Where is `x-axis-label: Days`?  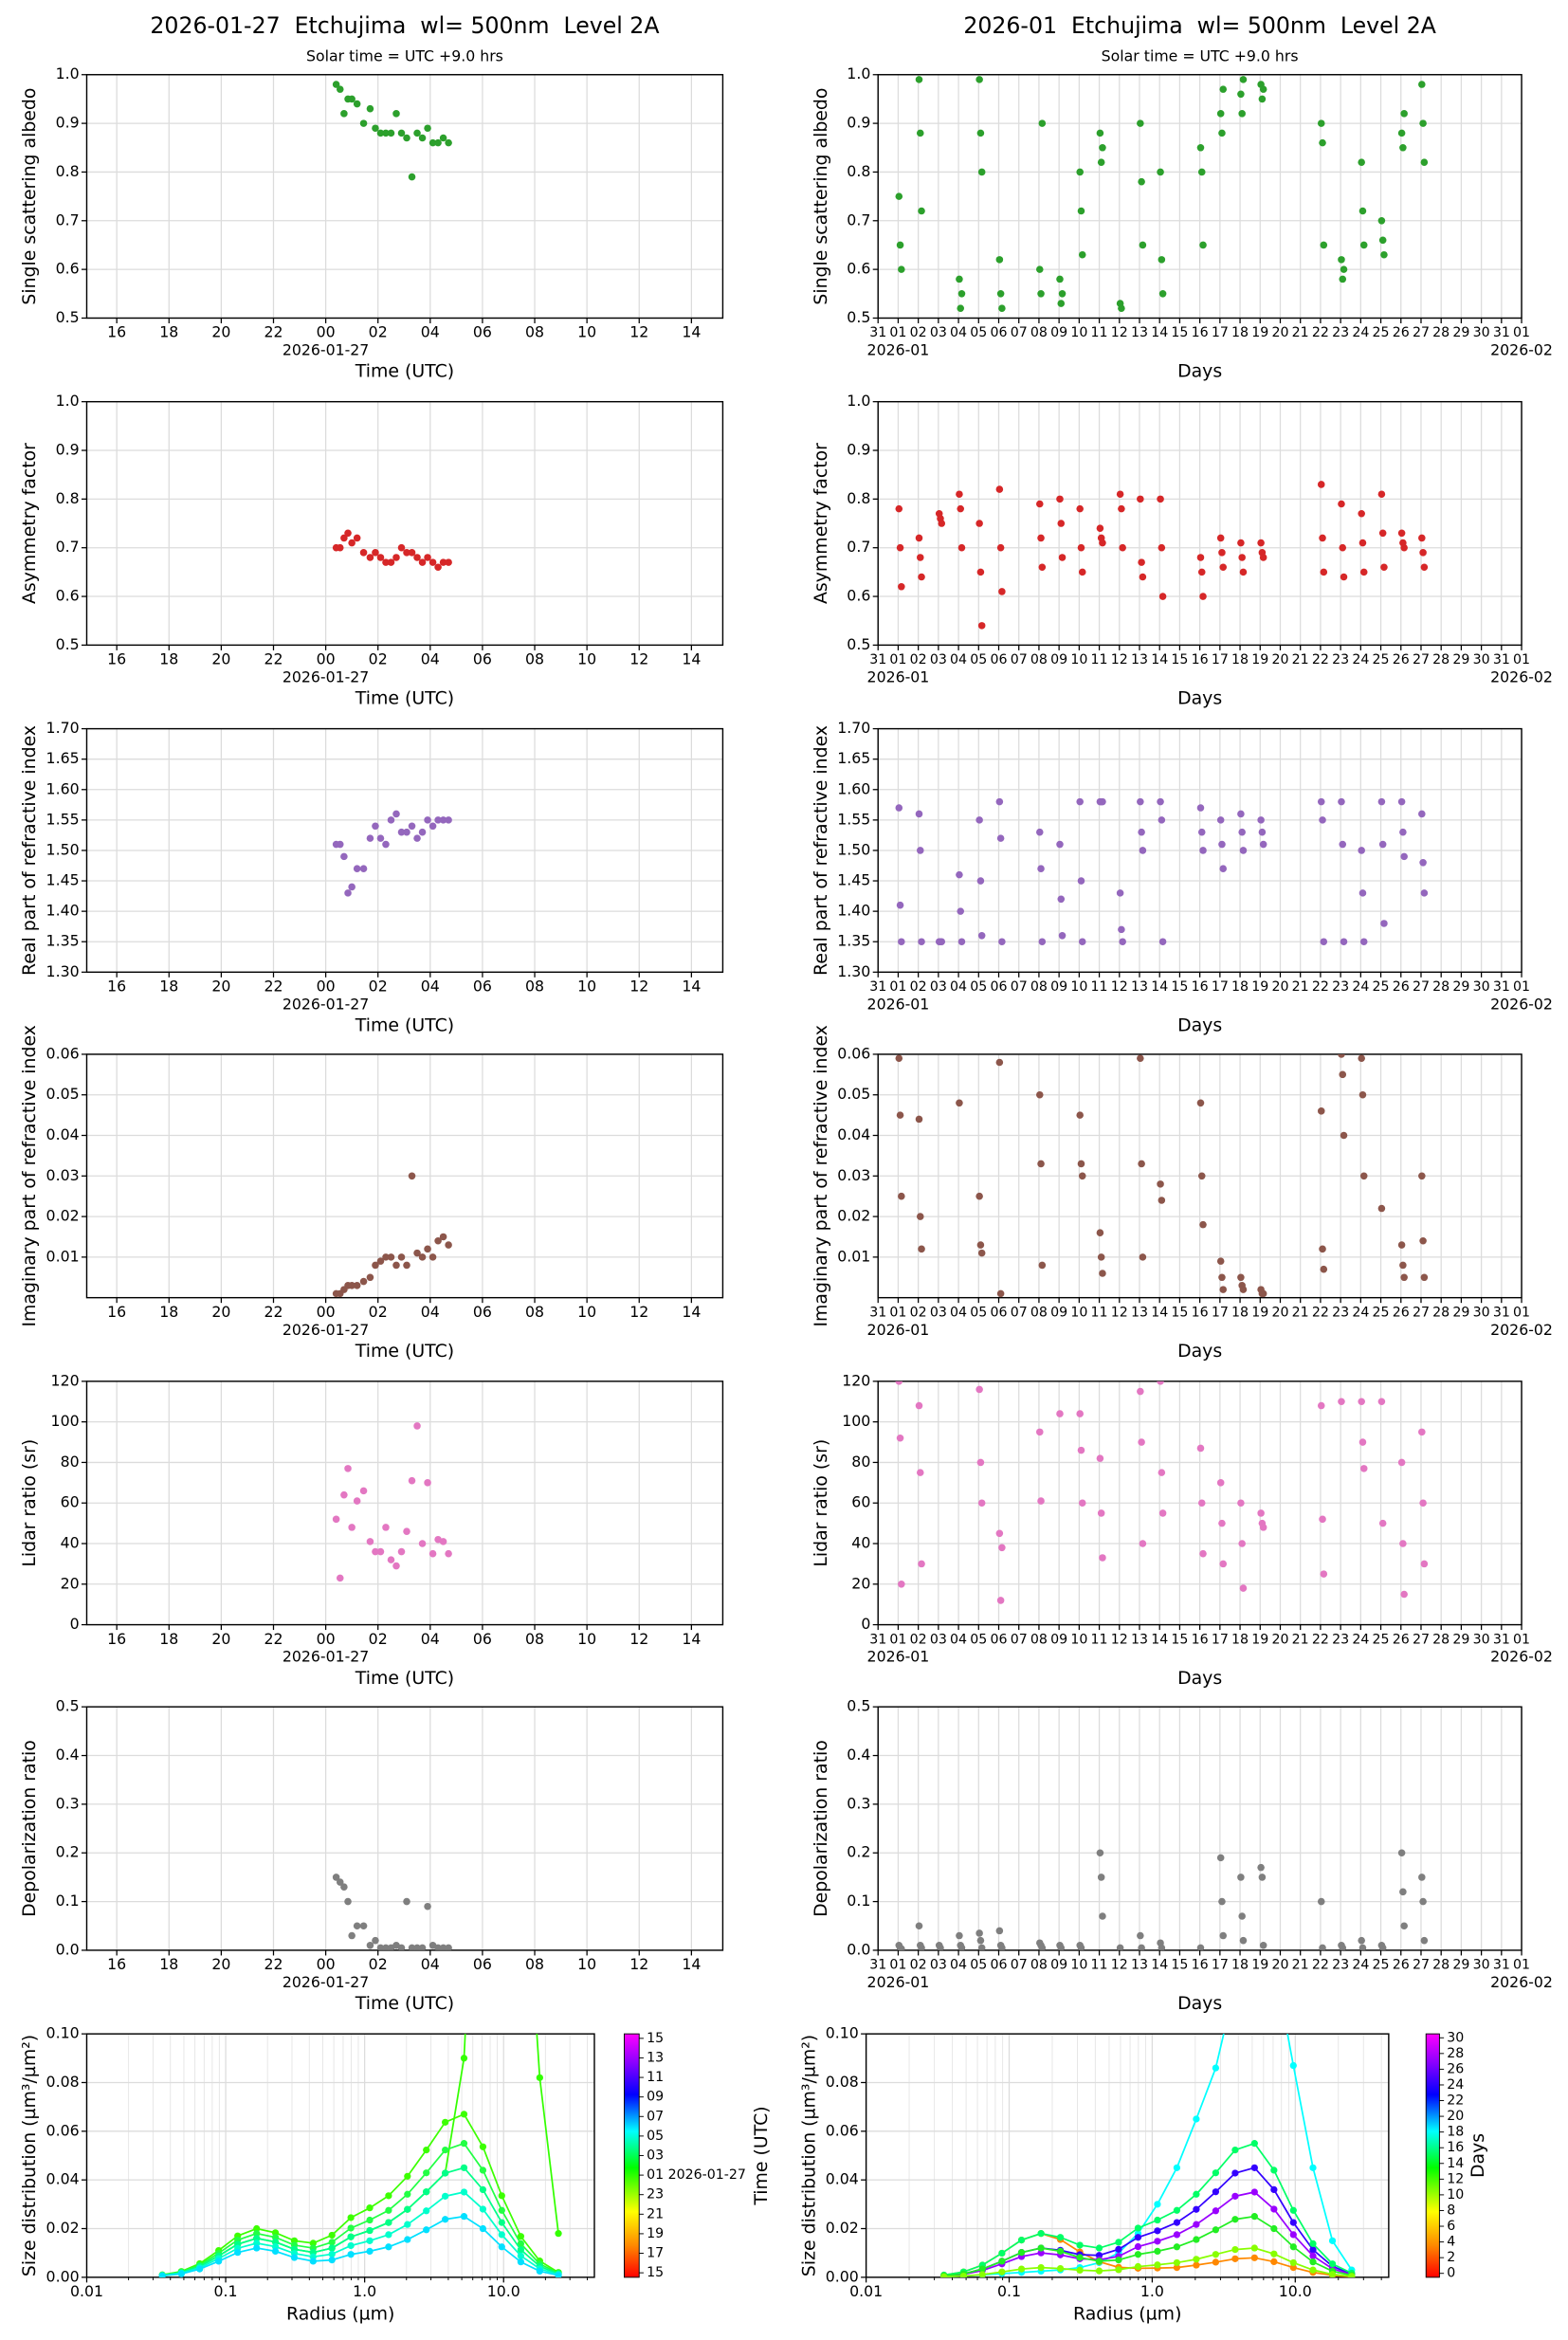
x-axis-label: Days is located at coordinates (1199, 1025).